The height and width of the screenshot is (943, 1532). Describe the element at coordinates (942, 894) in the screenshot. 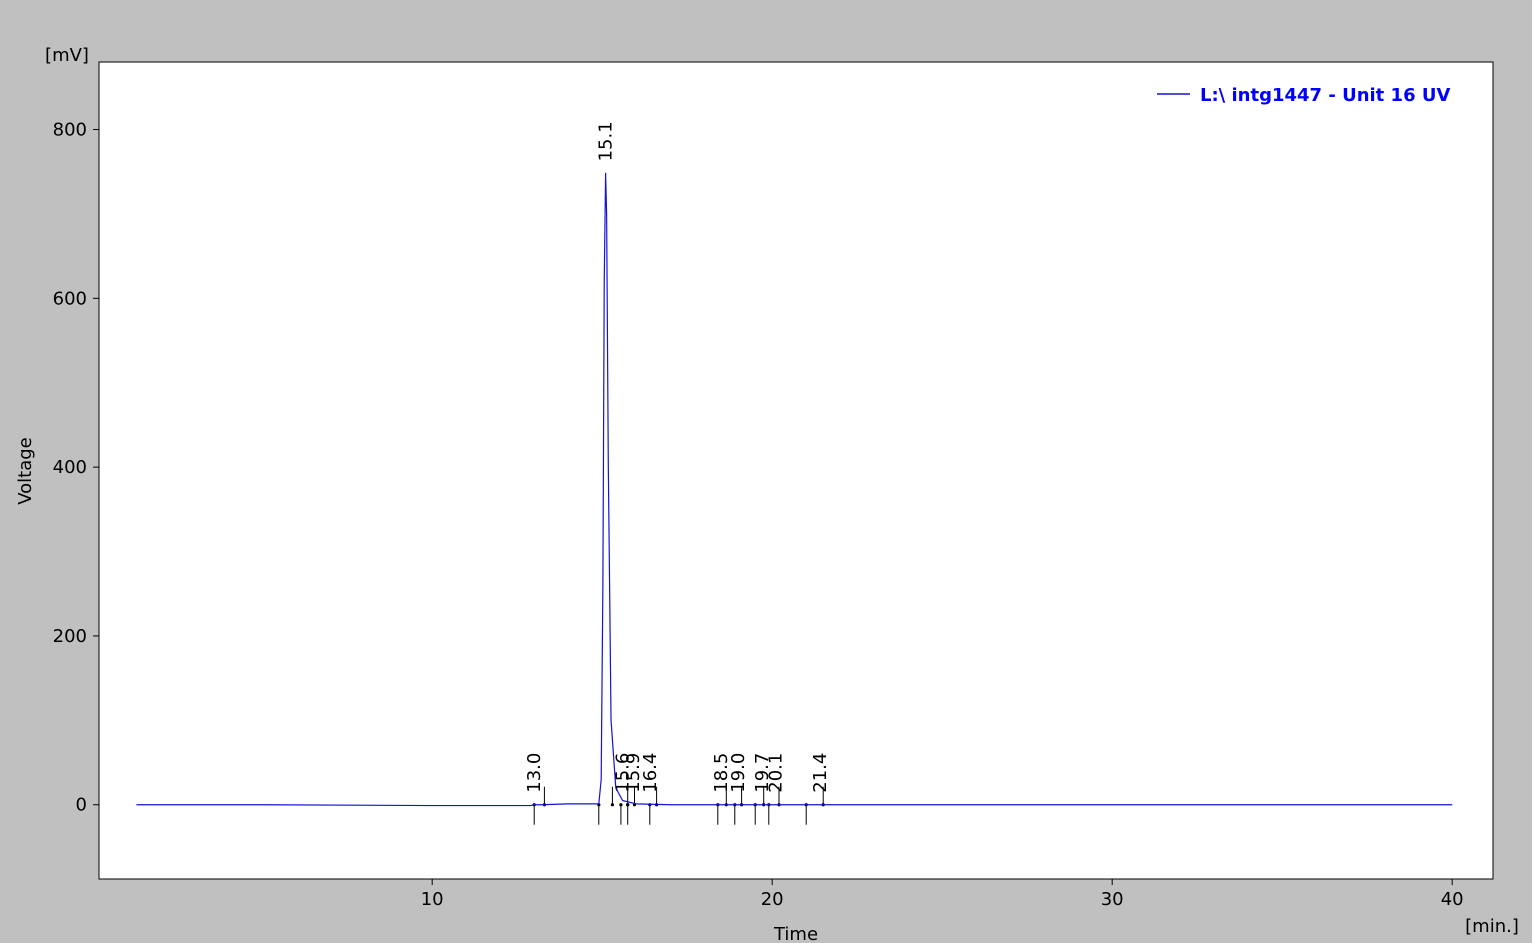

I see `x-axis-ticks: 10 20 30 40` at that location.